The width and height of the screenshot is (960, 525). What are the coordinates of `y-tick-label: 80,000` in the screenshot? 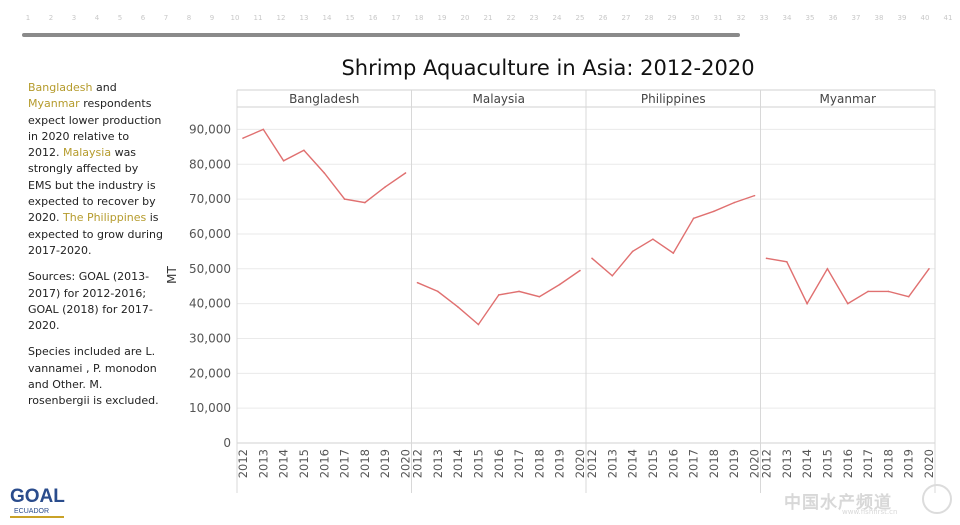 It's located at (210, 164).